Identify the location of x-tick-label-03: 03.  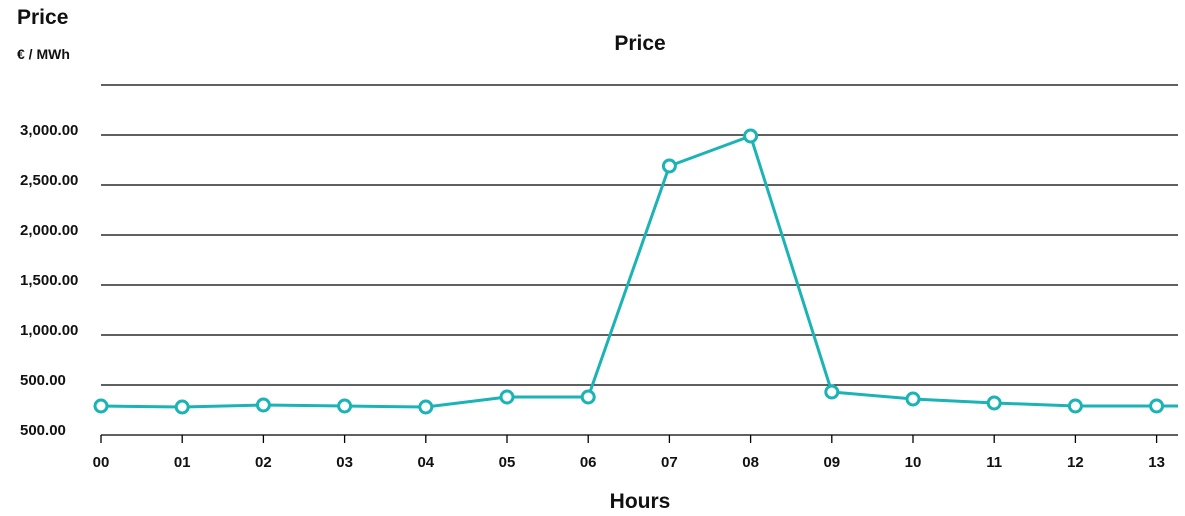
(344, 462).